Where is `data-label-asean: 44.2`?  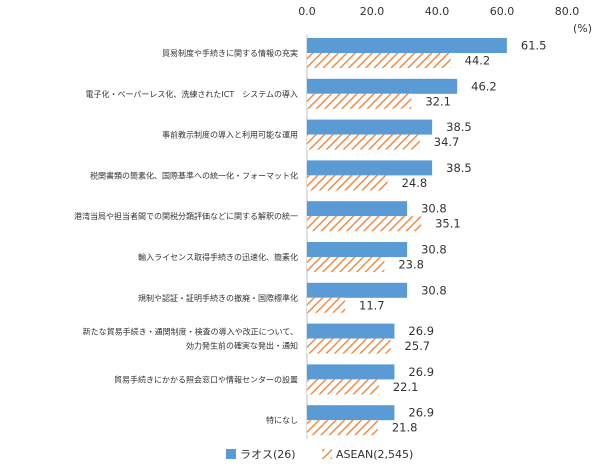 data-label-asean: 44.2 is located at coordinates (478, 61).